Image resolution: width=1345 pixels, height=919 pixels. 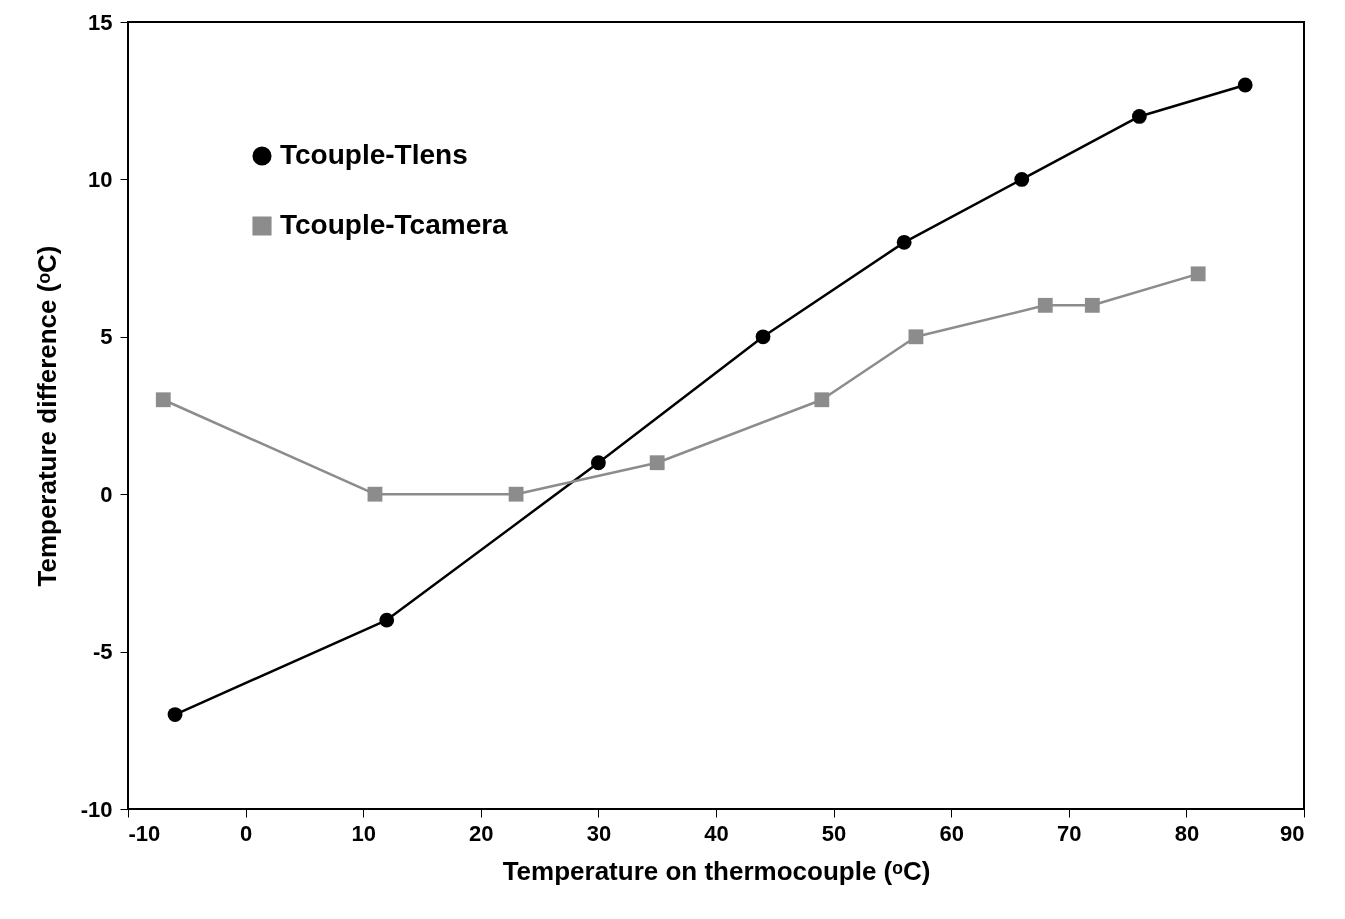 What do you see at coordinates (951, 833) in the screenshot?
I see `x-tick-label: 60` at bounding box center [951, 833].